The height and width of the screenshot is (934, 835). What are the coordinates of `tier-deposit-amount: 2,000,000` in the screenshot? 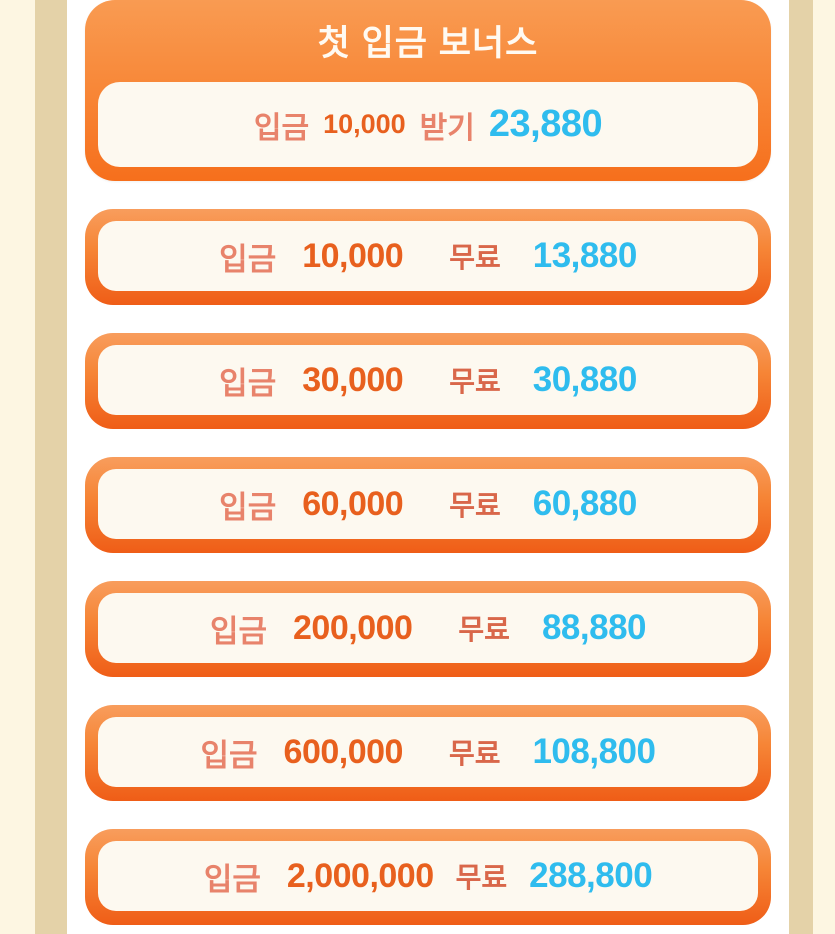 It's located at (360, 875).